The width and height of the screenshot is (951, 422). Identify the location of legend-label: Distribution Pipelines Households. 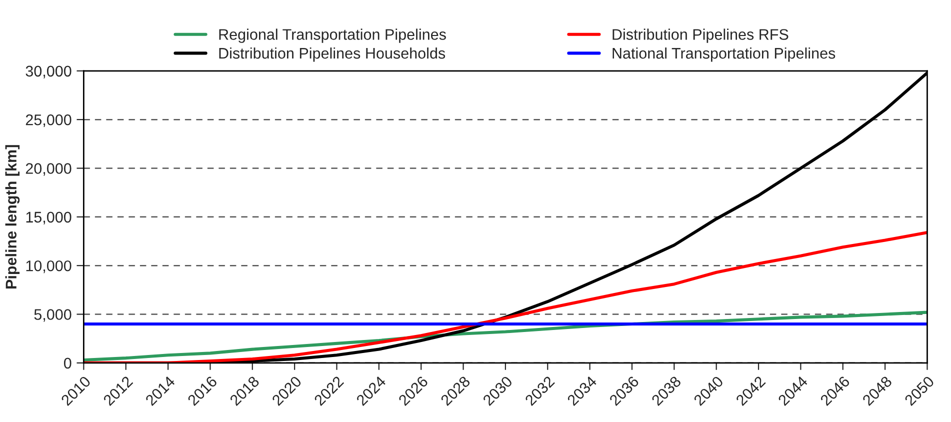
(332, 54).